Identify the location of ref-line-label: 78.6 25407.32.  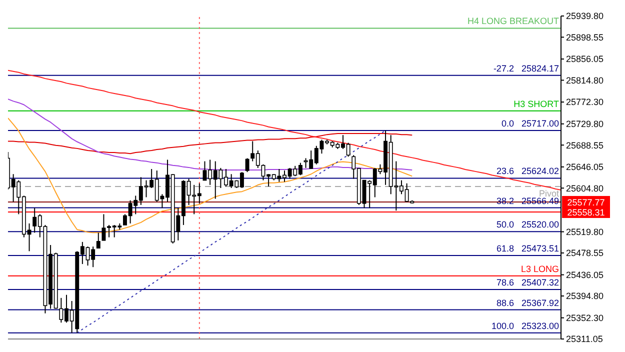
(527, 283).